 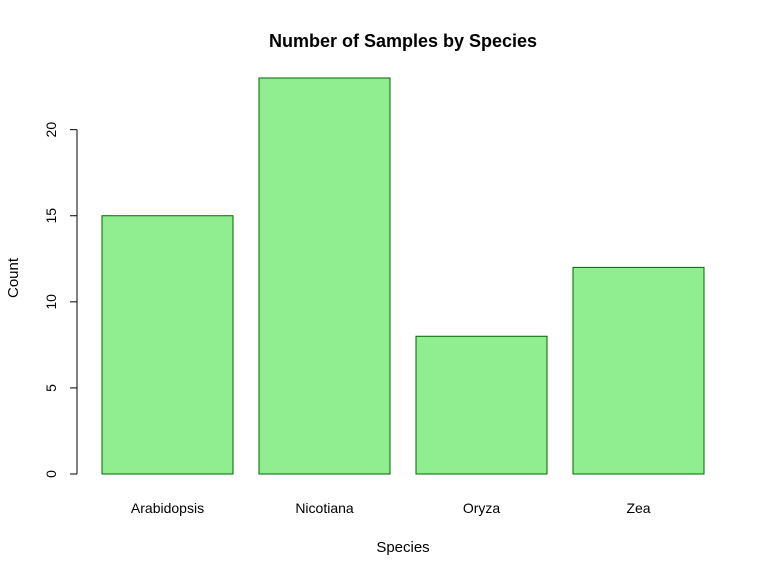 What do you see at coordinates (167, 345) in the screenshot?
I see `bar-arabidopsis` at bounding box center [167, 345].